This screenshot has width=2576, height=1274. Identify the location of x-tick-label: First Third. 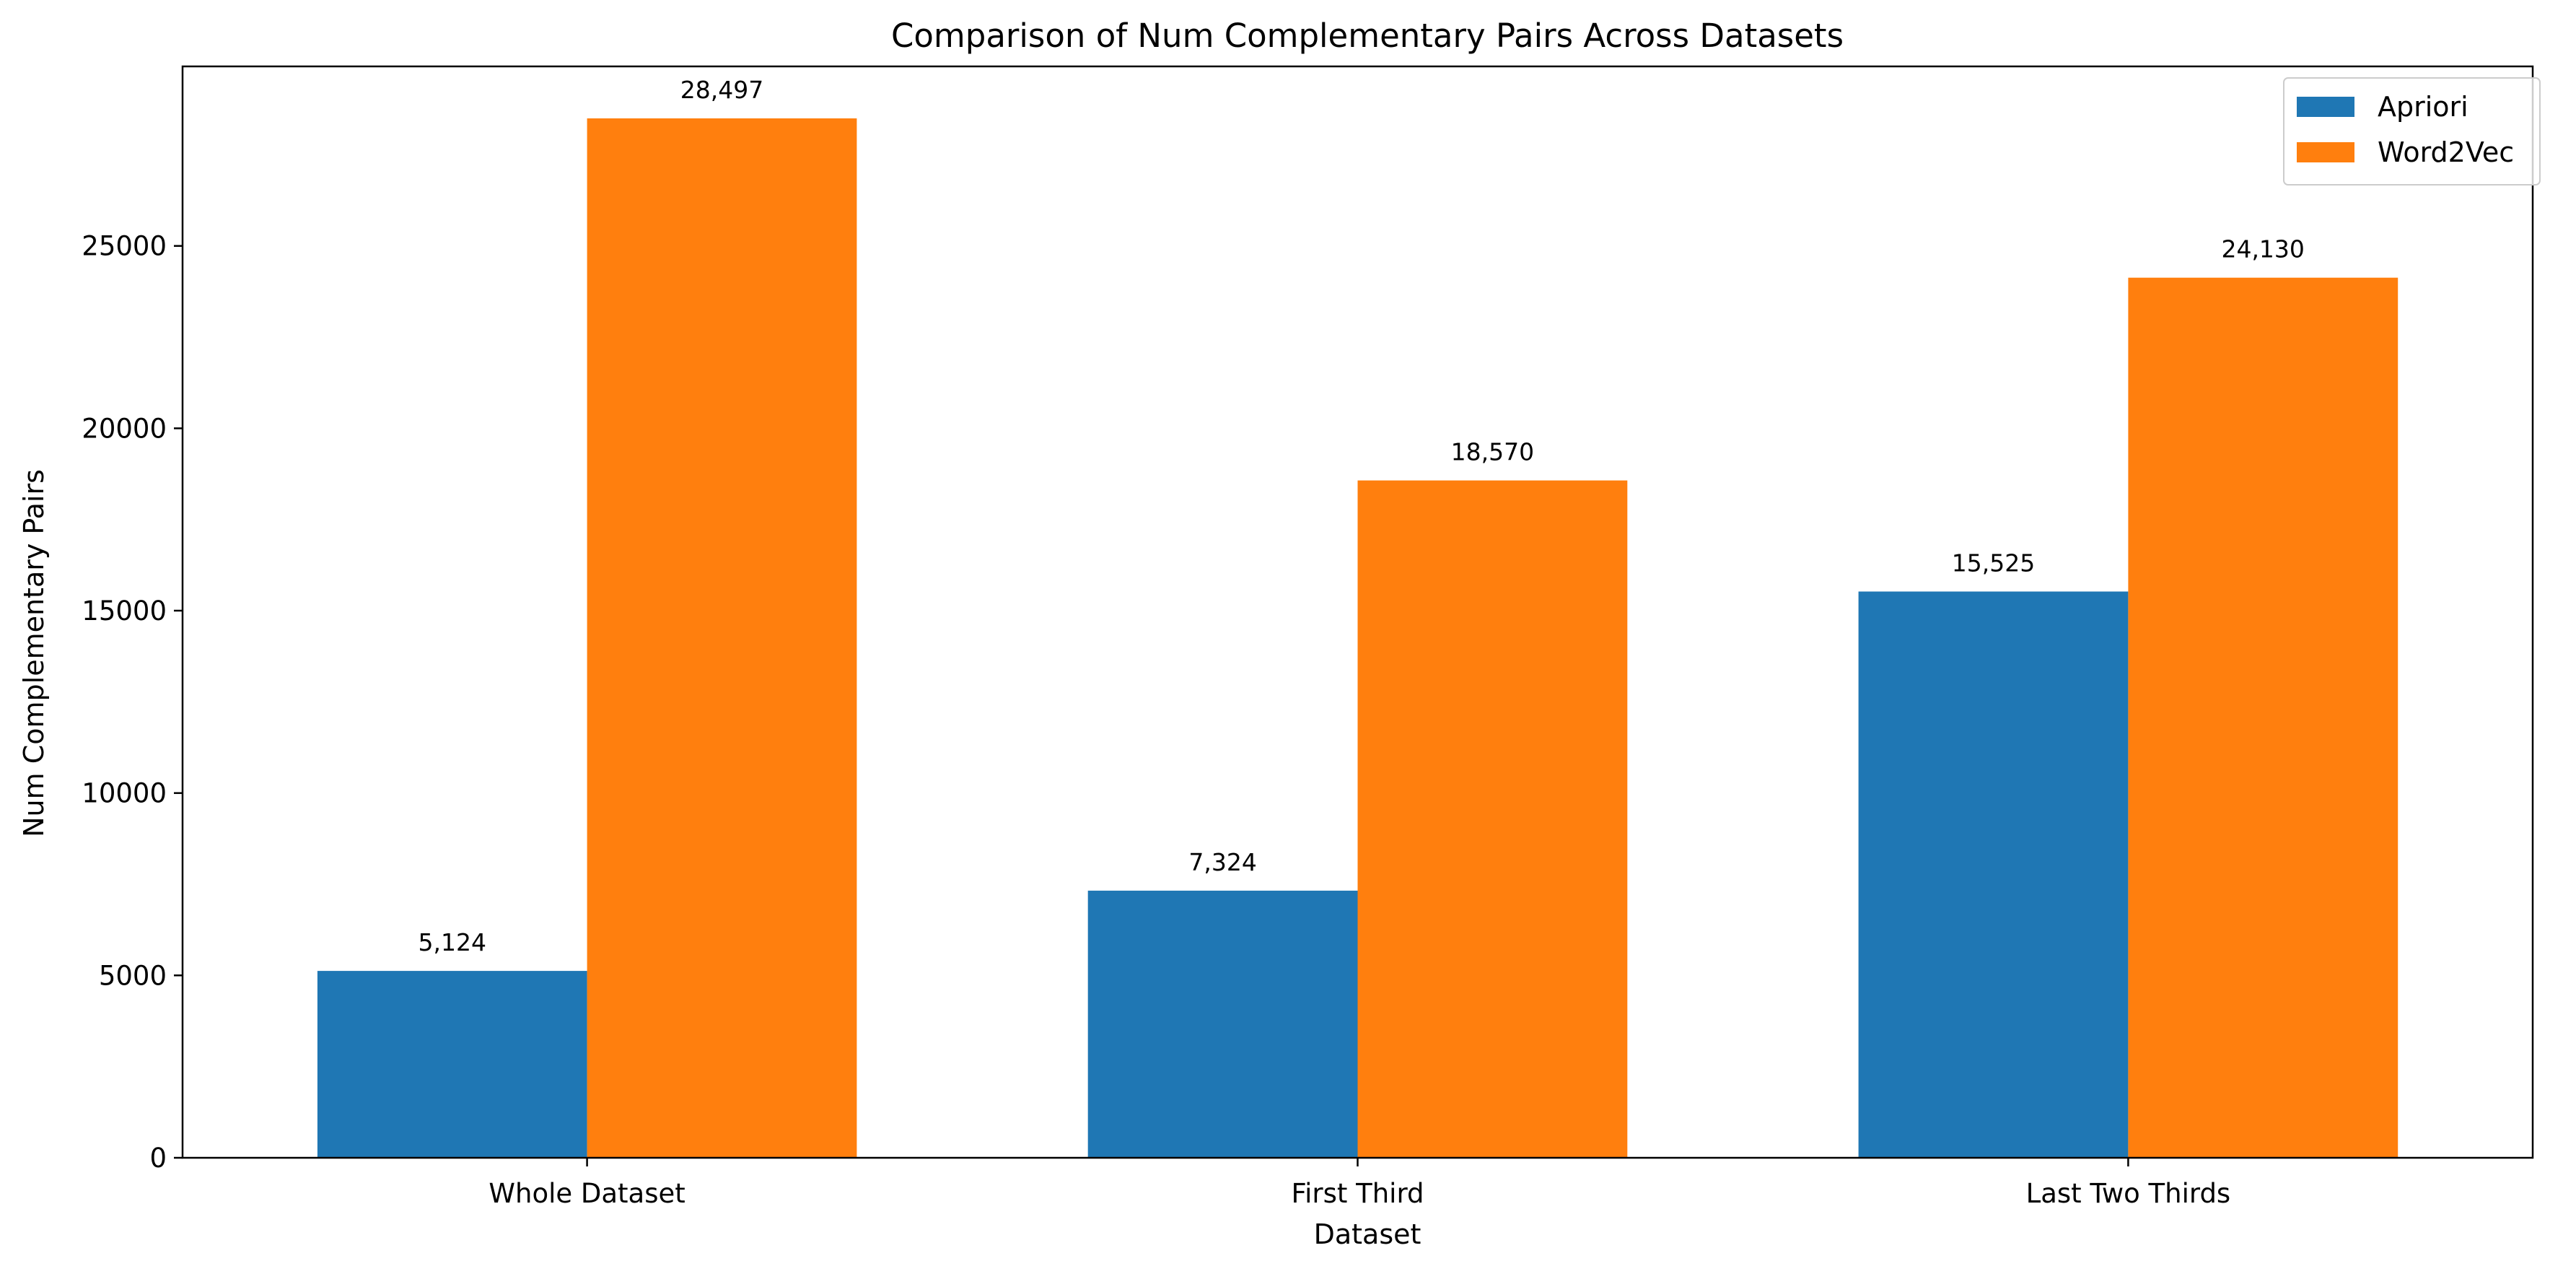
(1357, 1194).